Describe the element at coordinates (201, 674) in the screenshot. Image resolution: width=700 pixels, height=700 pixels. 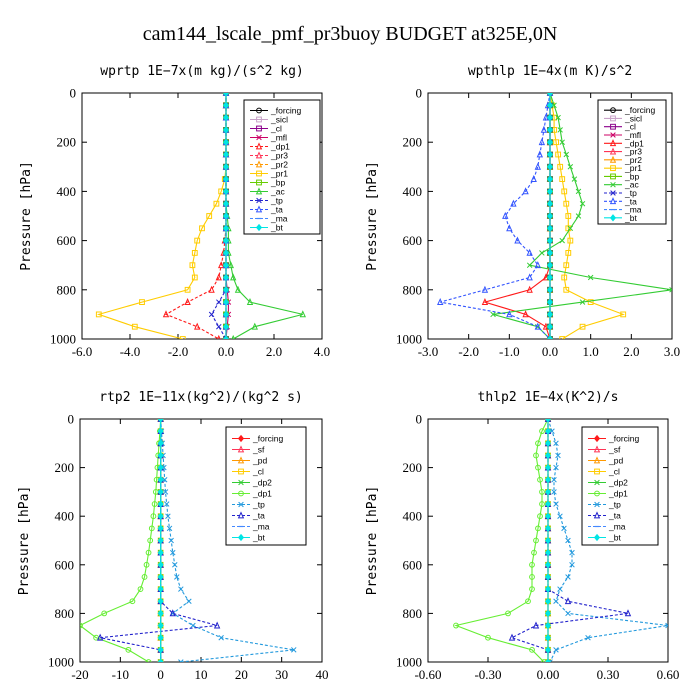
I see `x-tick-label: 10` at that location.